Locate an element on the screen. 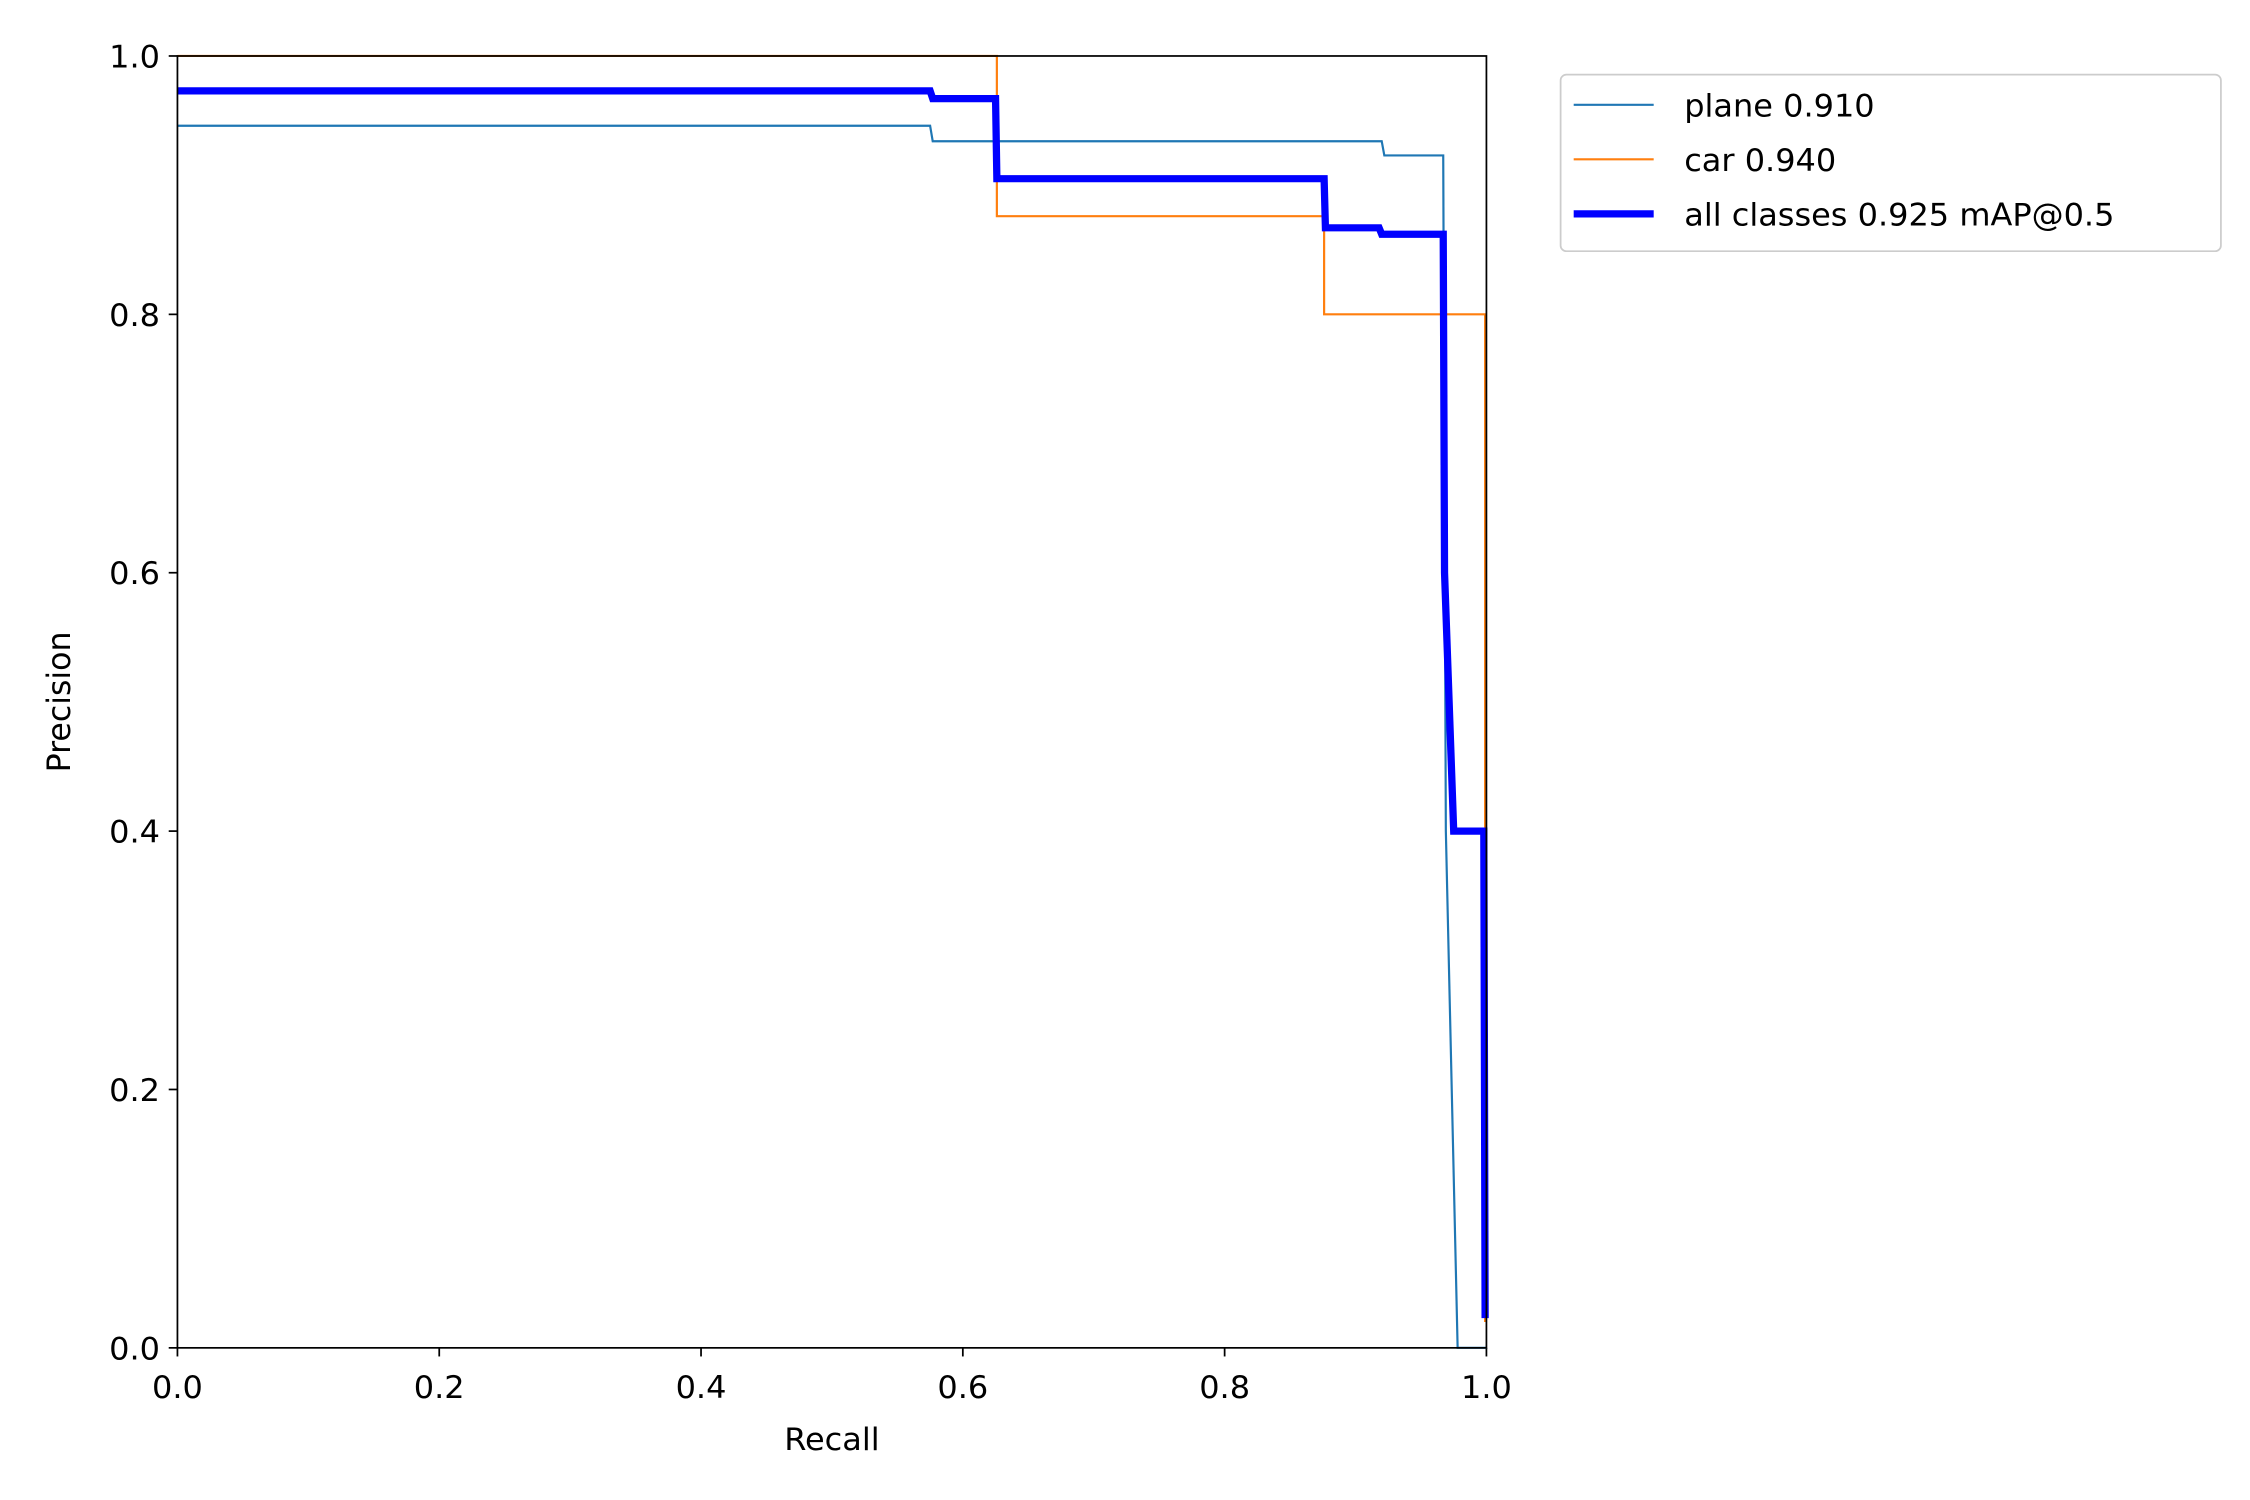  x-tick-label: 0.6 is located at coordinates (962, 1388).